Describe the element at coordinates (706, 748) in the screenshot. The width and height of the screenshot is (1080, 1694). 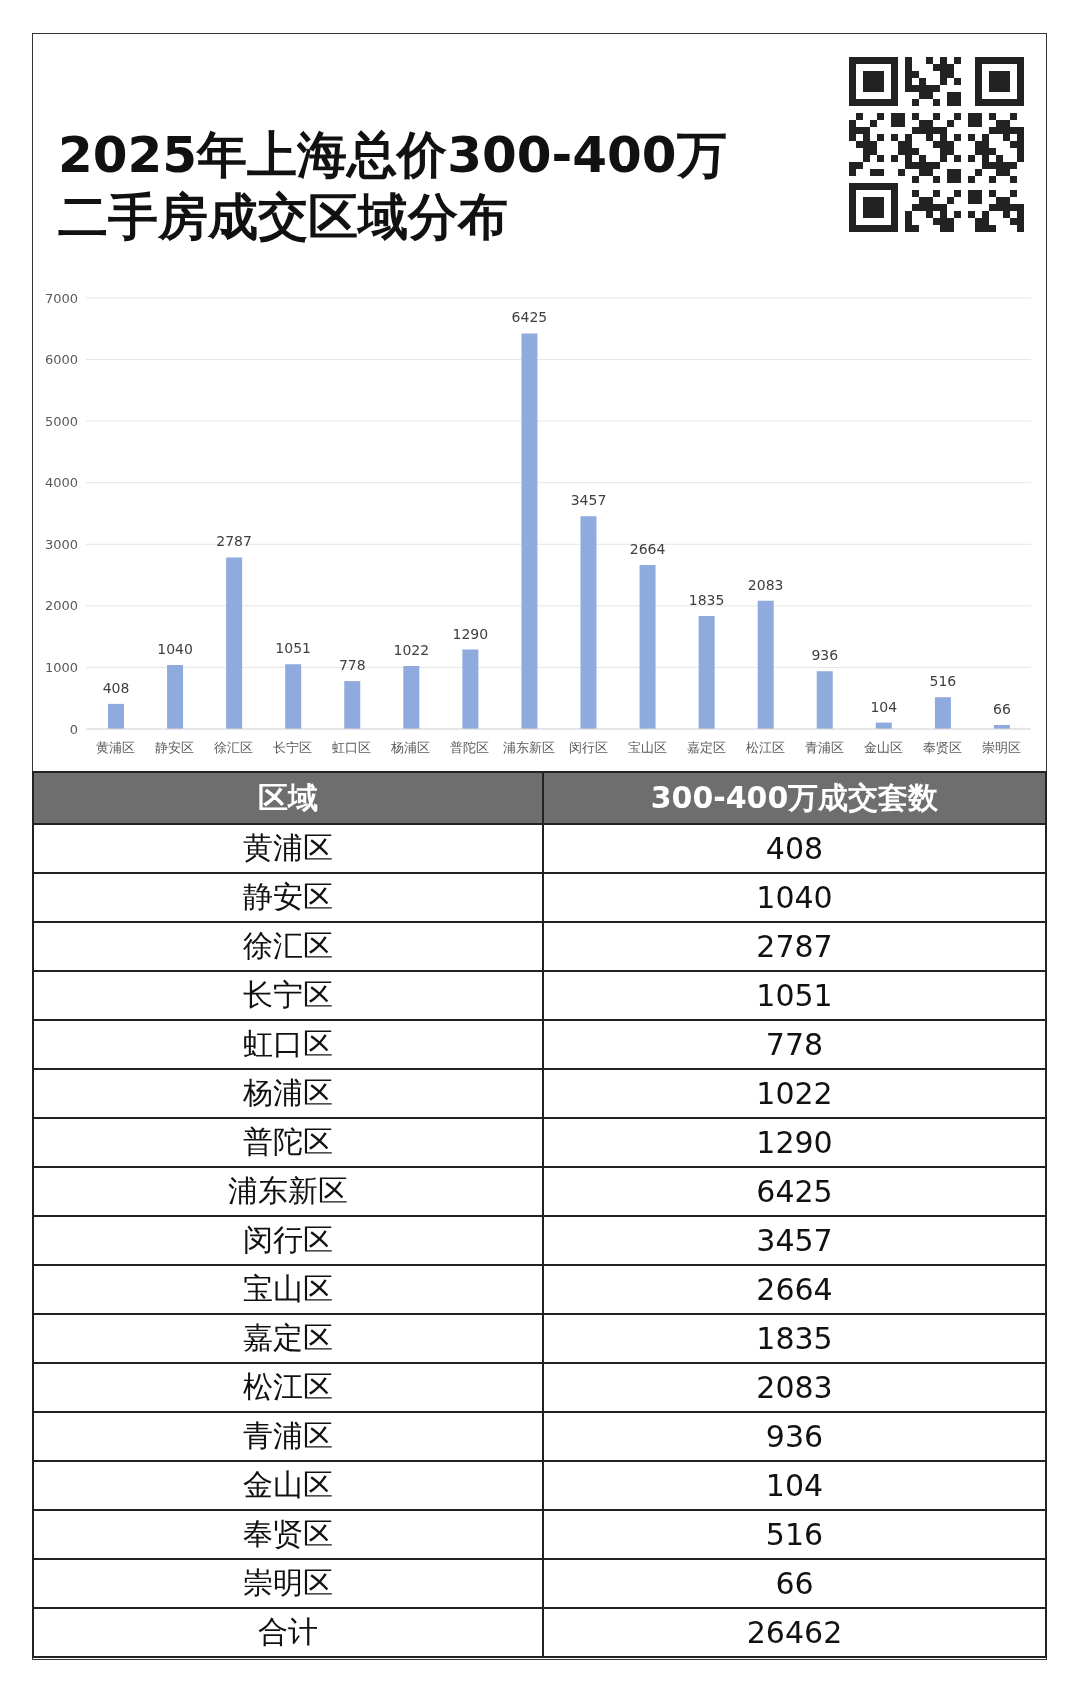
I see `x-tick-label: 嘉定区` at that location.